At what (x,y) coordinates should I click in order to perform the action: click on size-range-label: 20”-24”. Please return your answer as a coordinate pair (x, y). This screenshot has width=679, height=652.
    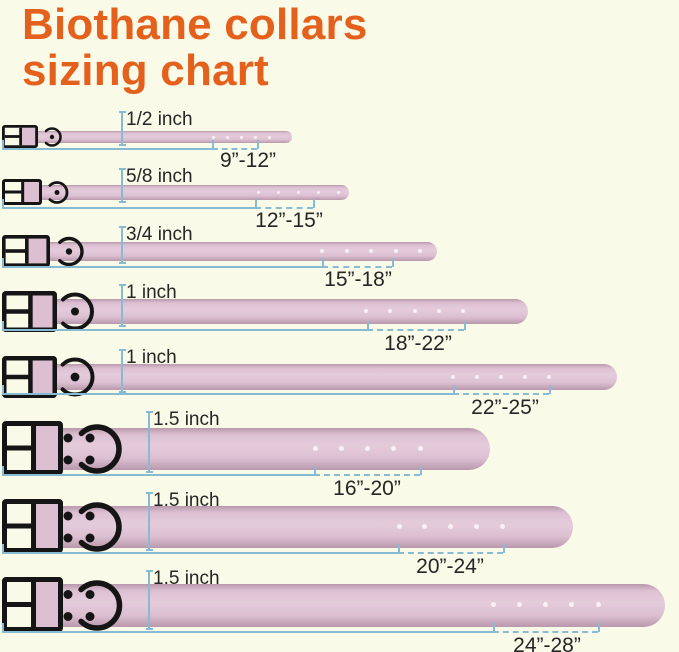
    Looking at the image, I should click on (450, 566).